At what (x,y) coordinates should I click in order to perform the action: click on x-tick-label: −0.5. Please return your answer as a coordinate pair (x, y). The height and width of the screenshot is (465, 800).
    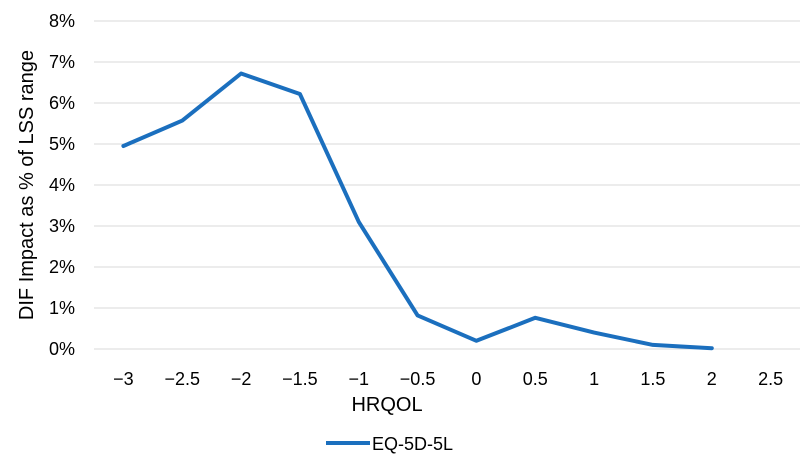
    Looking at the image, I should click on (418, 379).